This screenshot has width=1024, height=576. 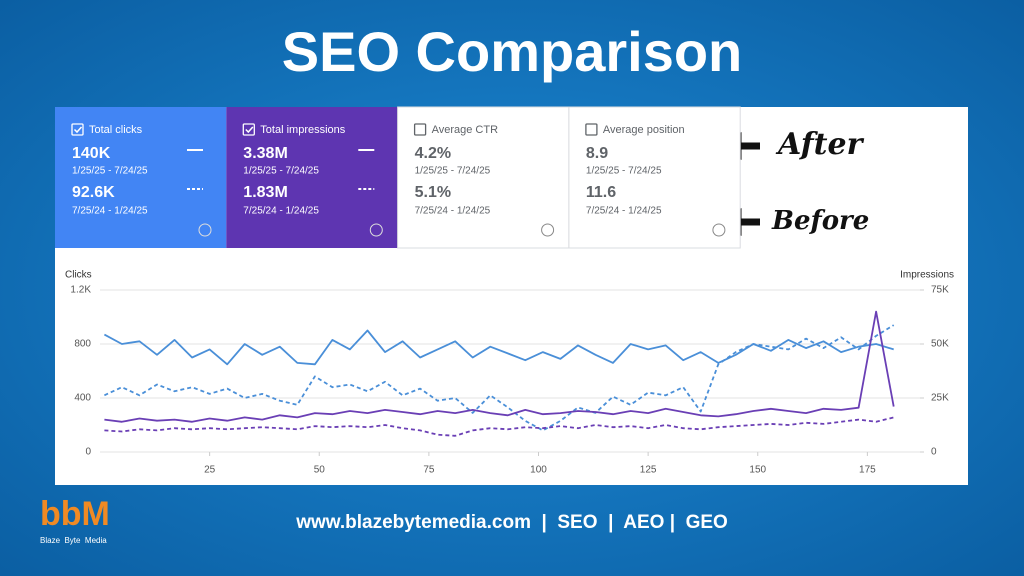 I want to click on metric-before: 92.6K, so click(x=93, y=192).